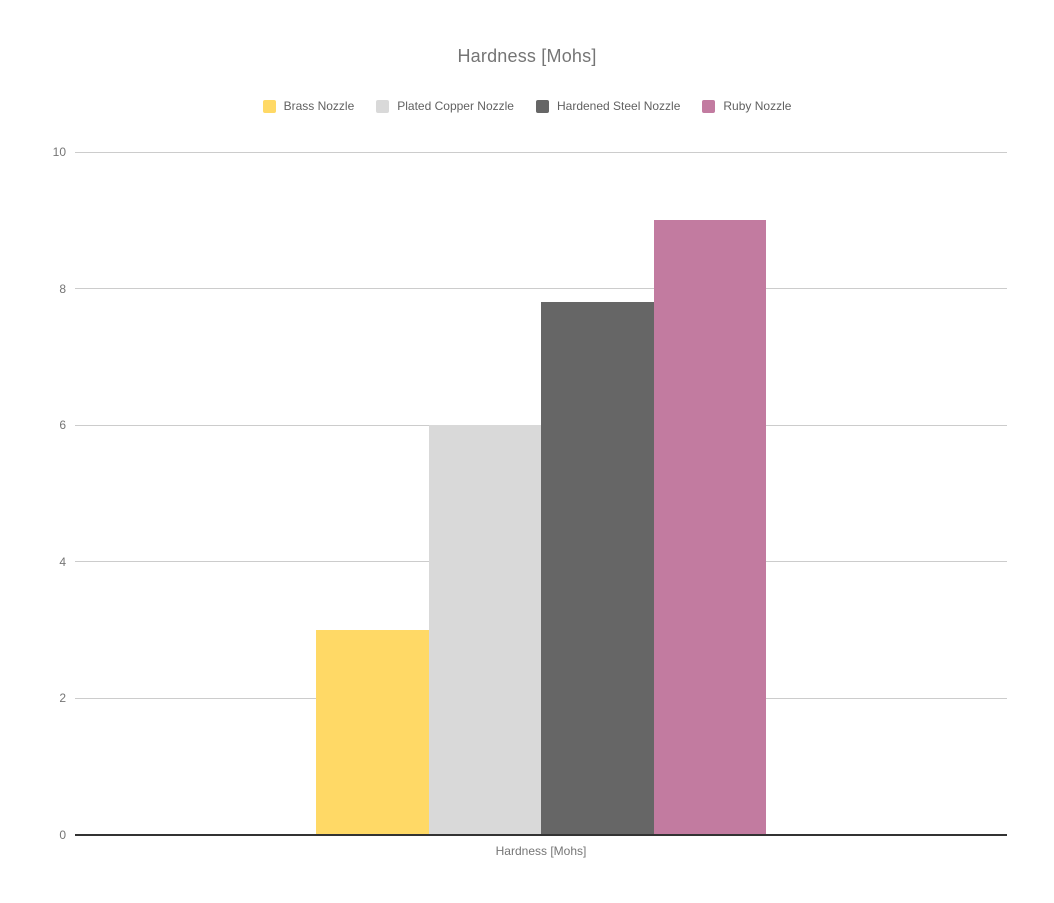 The width and height of the screenshot is (1054, 903). What do you see at coordinates (597, 568) in the screenshot?
I see `bar-hardened-steel-nozzle` at bounding box center [597, 568].